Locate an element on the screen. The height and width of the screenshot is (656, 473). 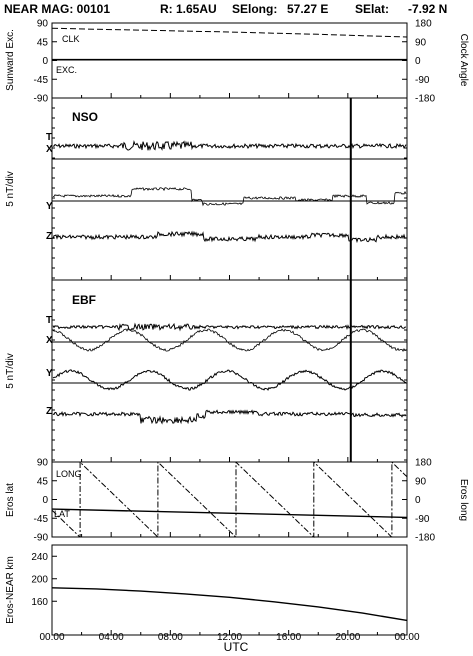
ytick-label-0-0: 90 is located at coordinates (43, 24).